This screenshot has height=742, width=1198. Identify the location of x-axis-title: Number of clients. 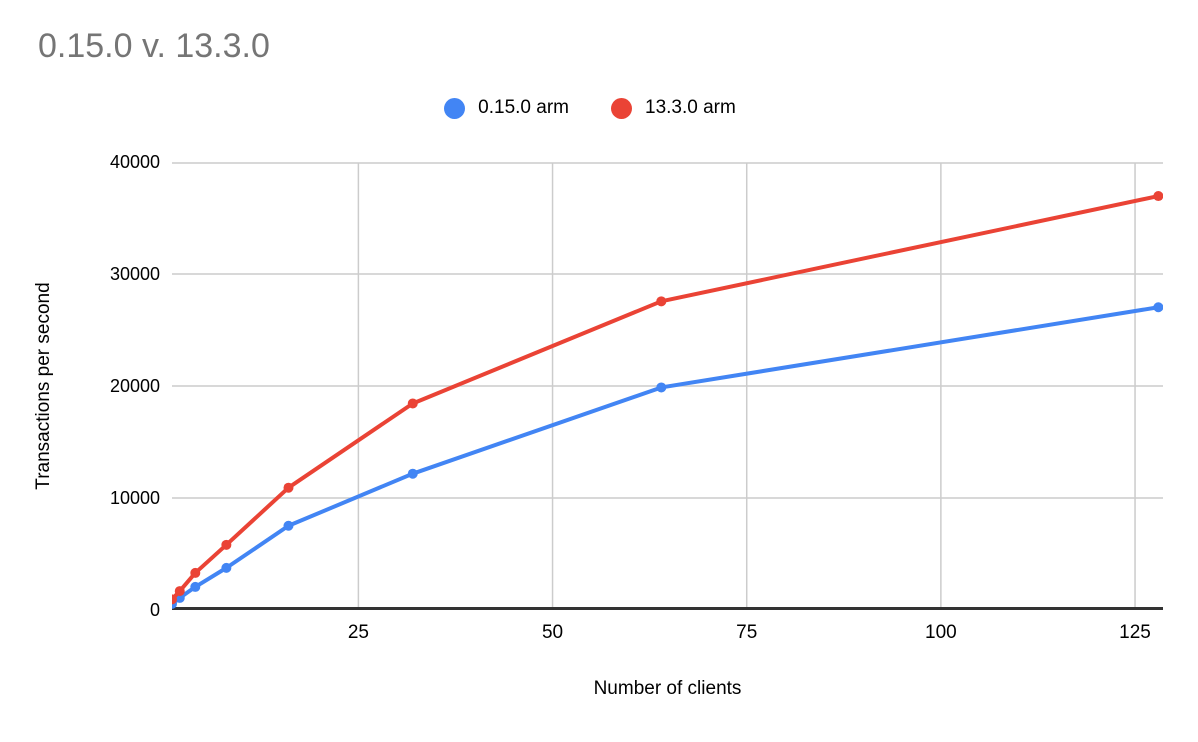
(667, 688).